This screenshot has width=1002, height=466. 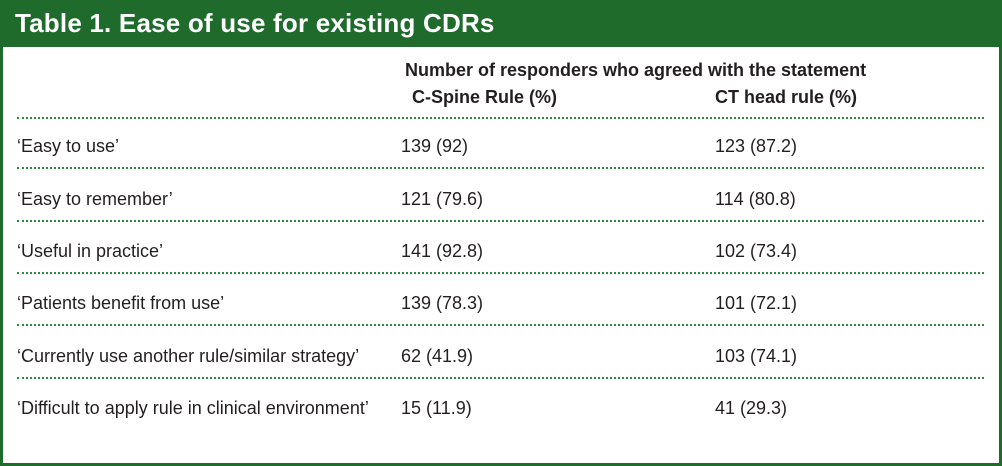 I want to click on column-header-ct-head: CT head rule (%), so click(x=786, y=97).